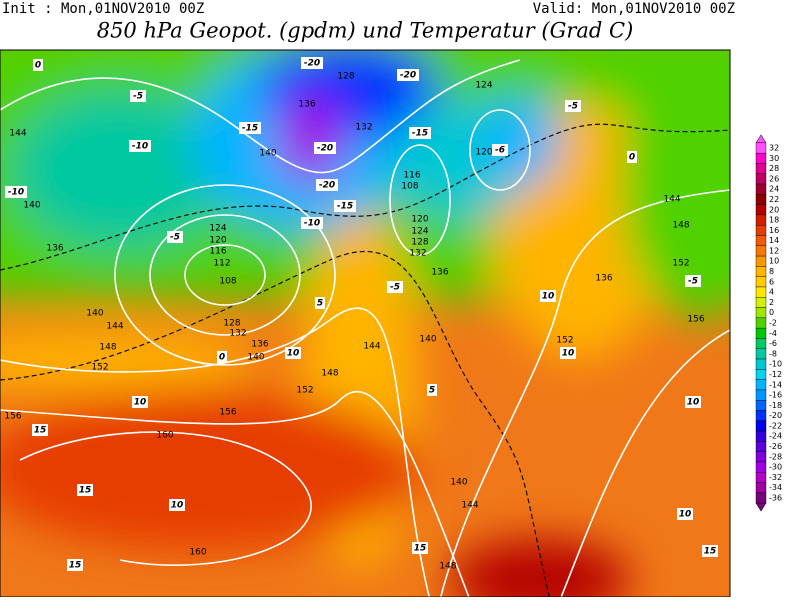 The width and height of the screenshot is (790, 601). What do you see at coordinates (312, 224) in the screenshot?
I see `temperature-label: -10` at bounding box center [312, 224].